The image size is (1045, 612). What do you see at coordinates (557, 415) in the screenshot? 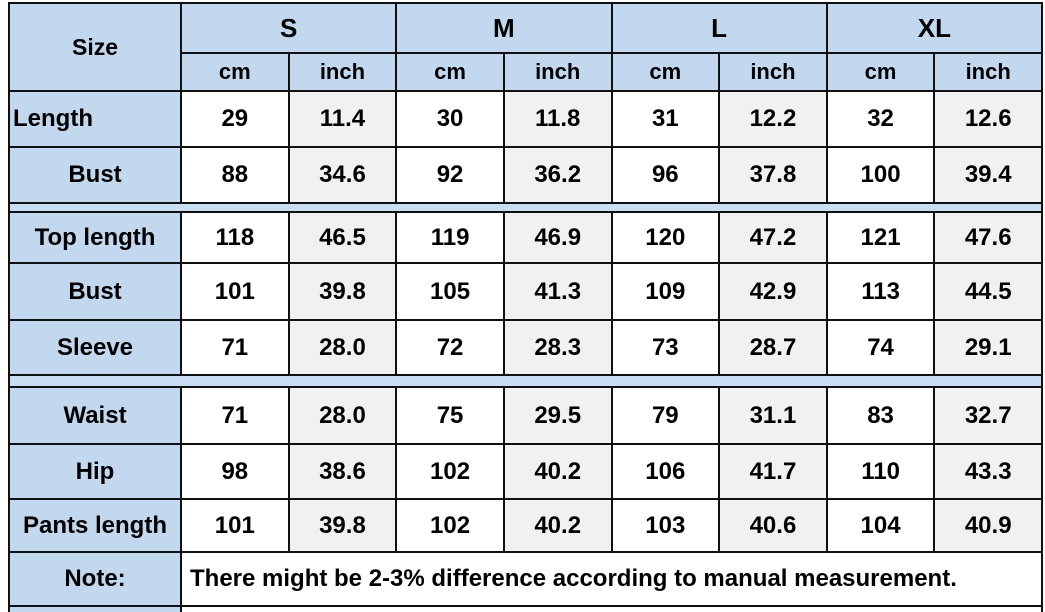
I see `table-cell: 29.5` at bounding box center [557, 415].